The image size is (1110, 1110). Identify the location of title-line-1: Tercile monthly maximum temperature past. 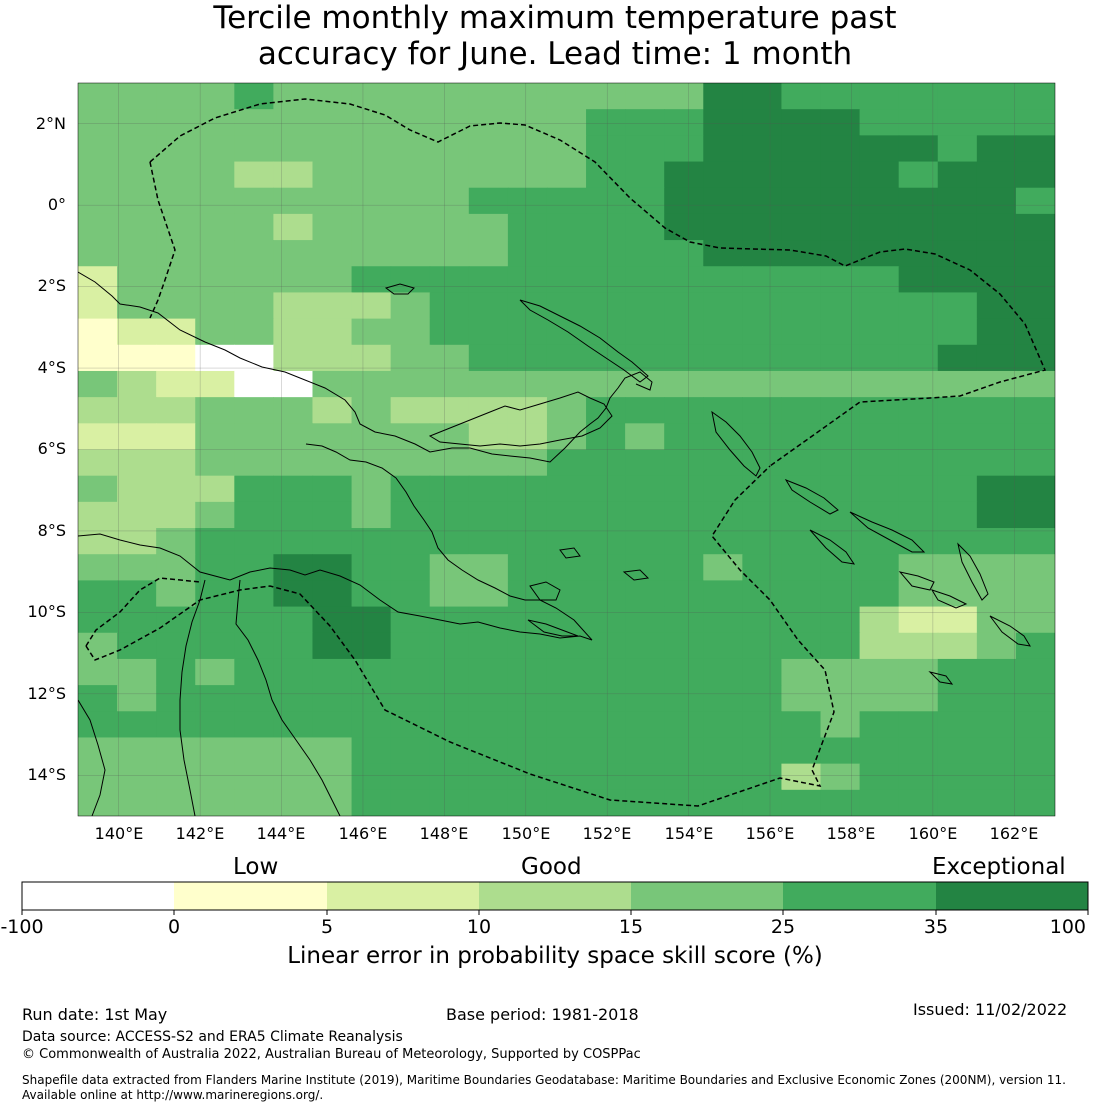
(555, 18).